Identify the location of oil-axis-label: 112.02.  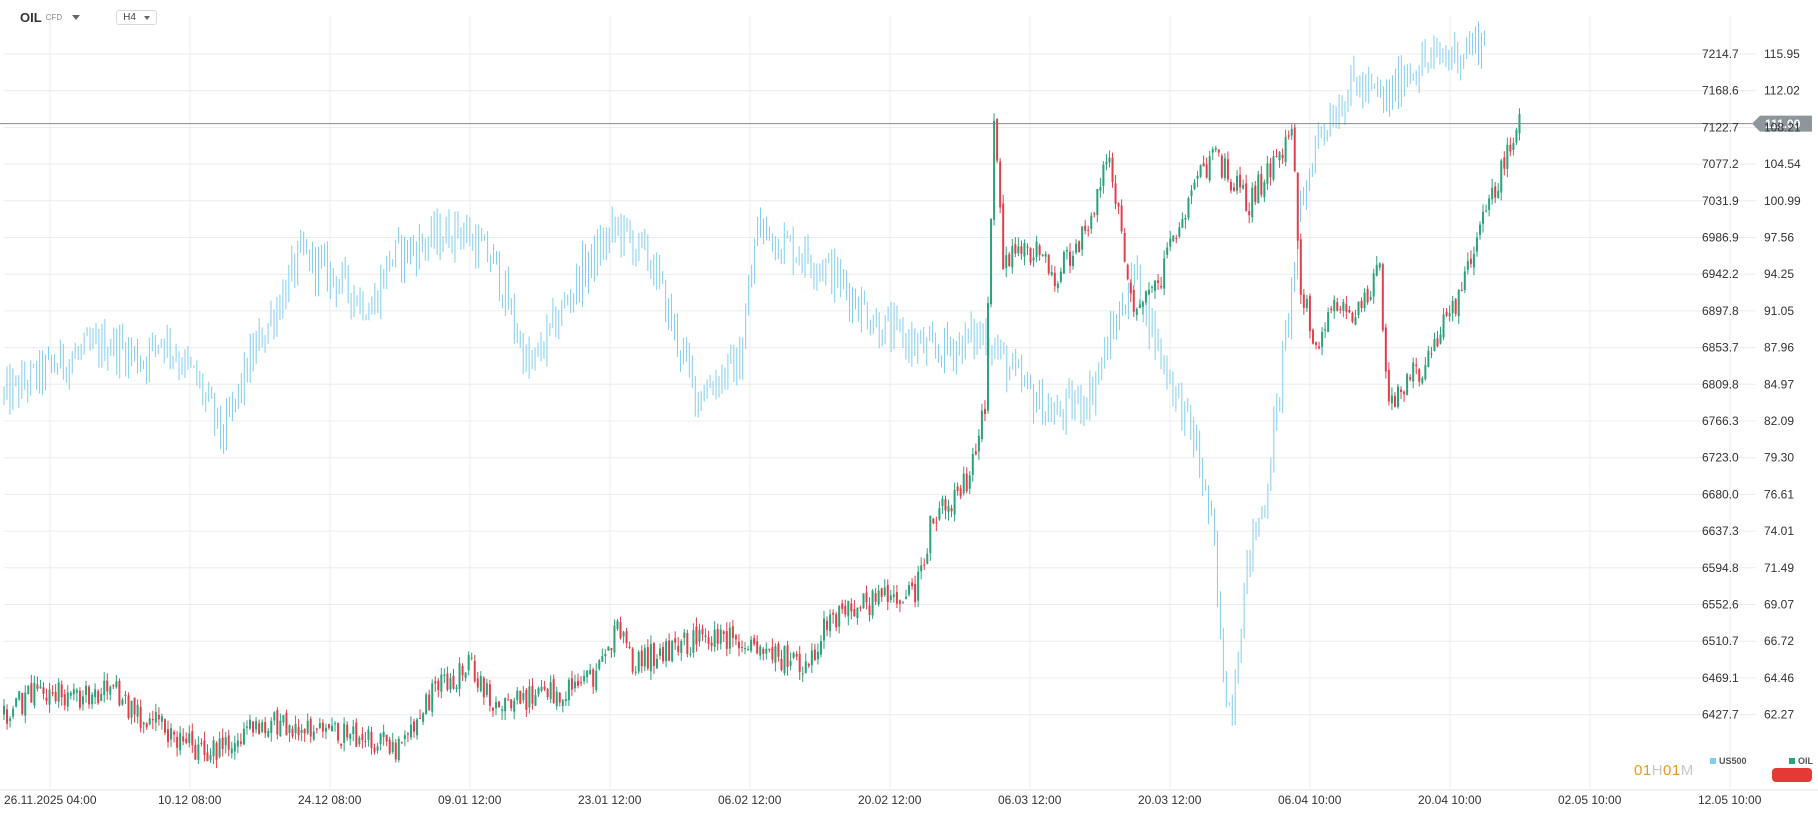
(1782, 91).